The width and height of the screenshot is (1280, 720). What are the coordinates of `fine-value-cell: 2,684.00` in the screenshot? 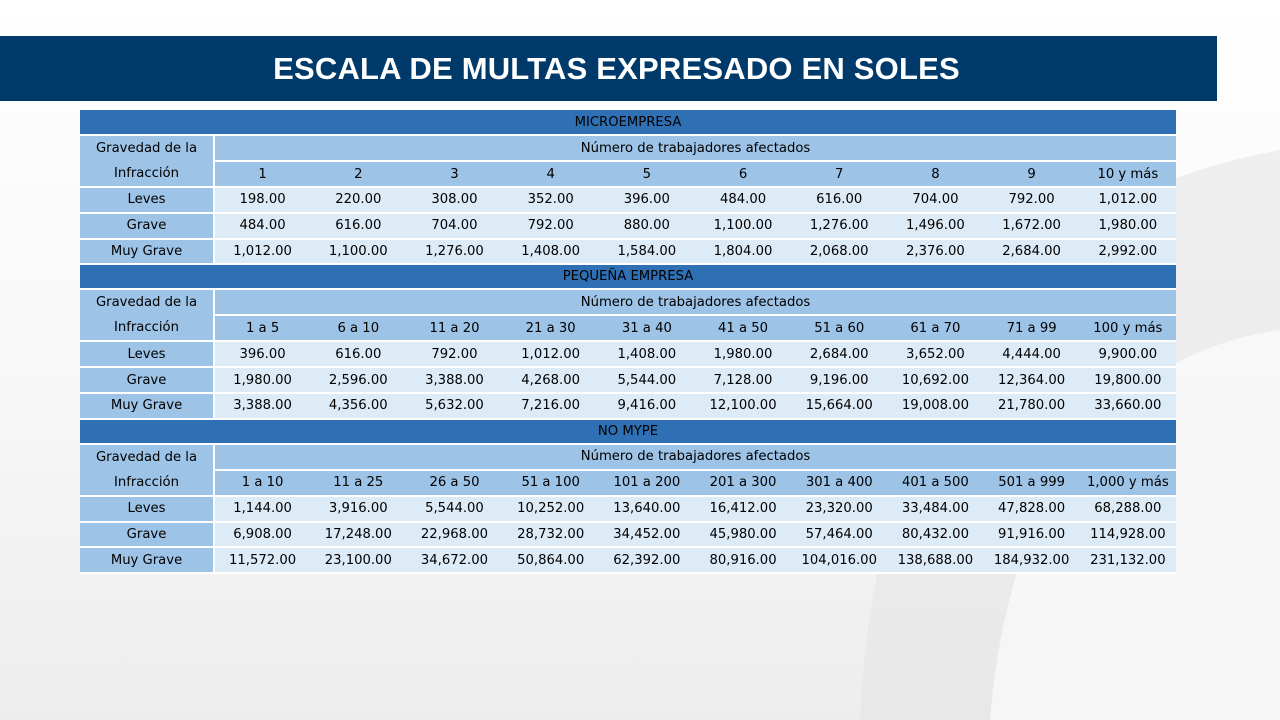 It's located at (1031, 252).